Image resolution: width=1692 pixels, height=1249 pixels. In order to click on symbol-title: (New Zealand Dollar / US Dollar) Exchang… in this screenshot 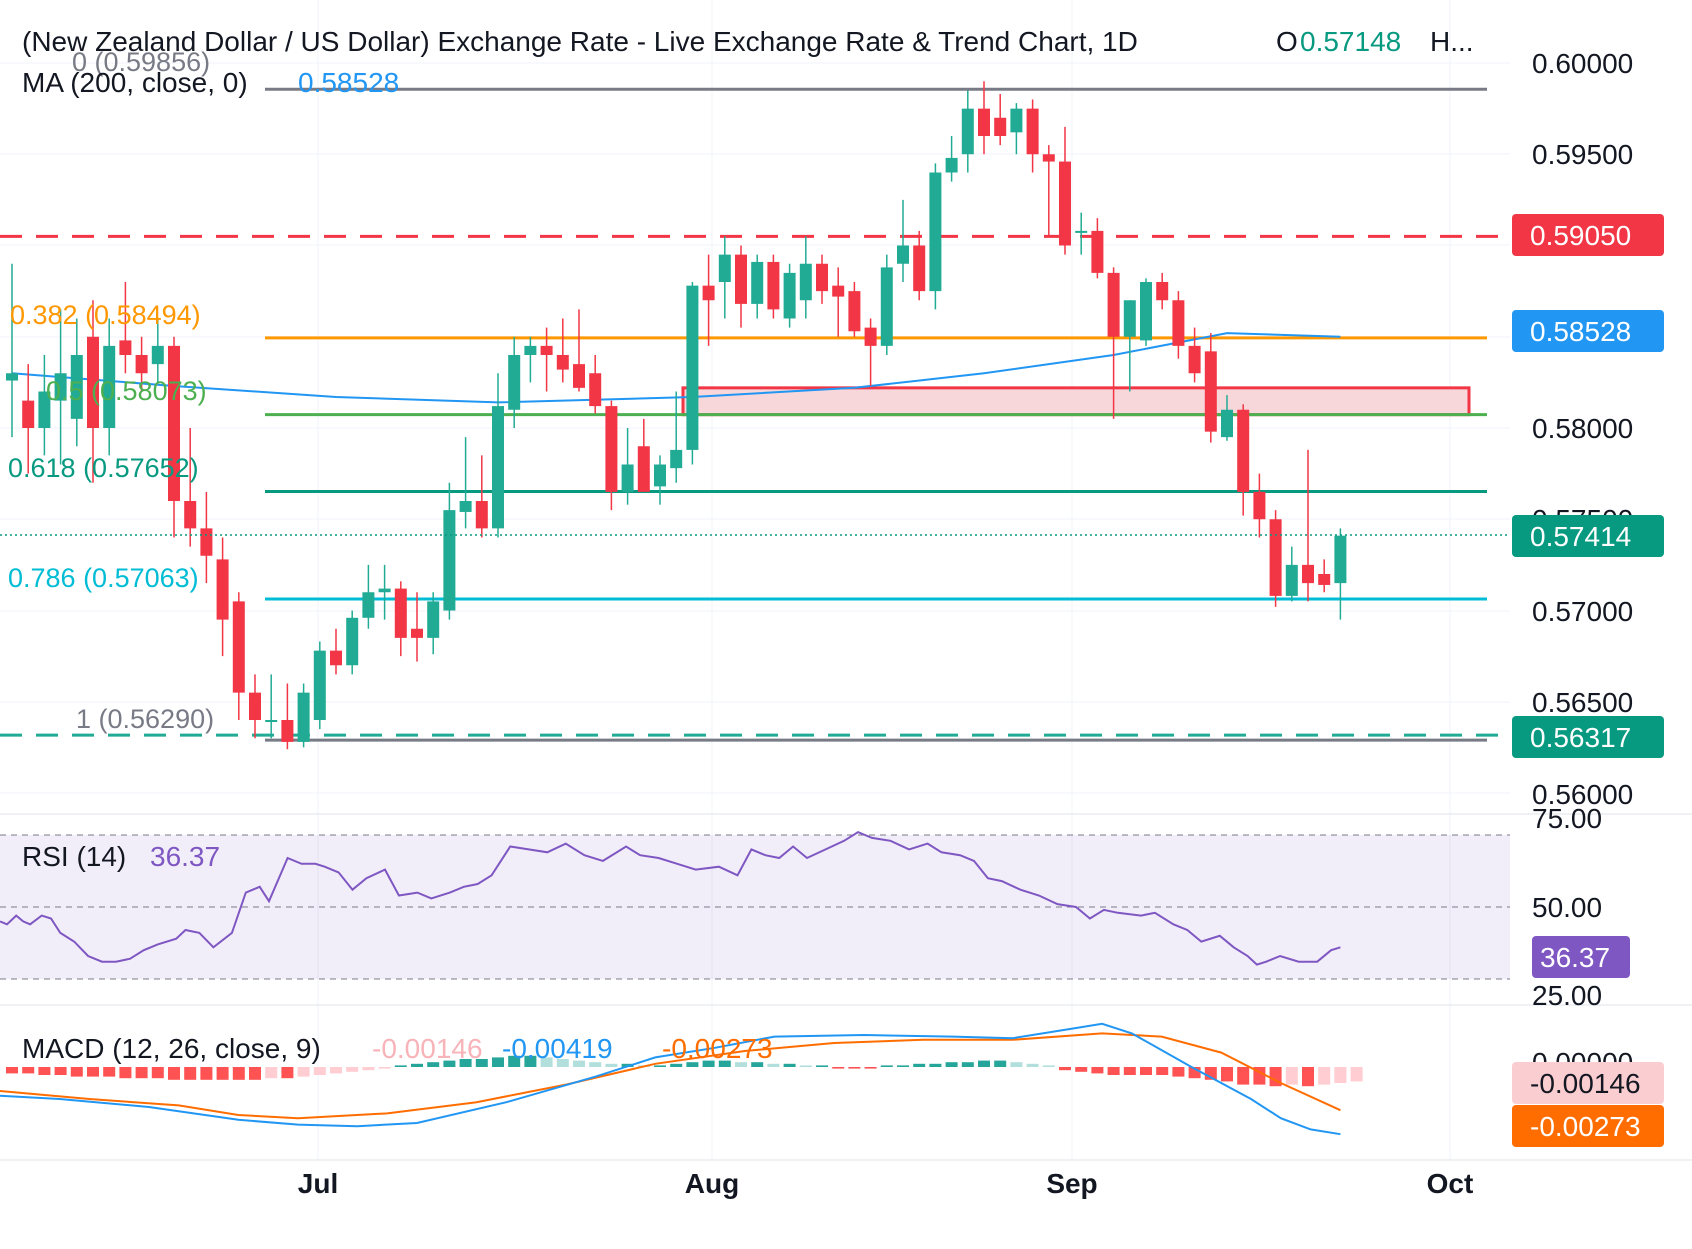, I will do `click(580, 41)`.